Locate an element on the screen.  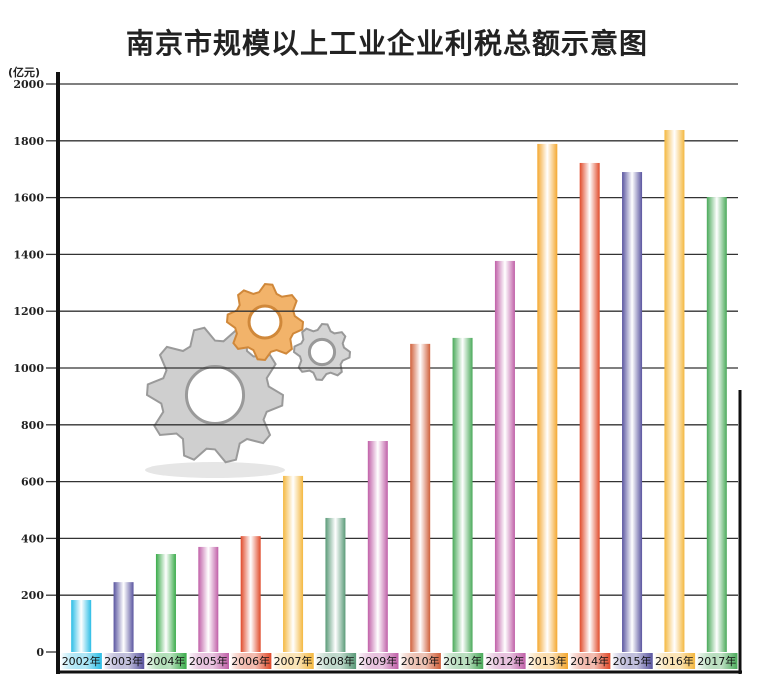
x-tick-label: 2012年 is located at coordinates (504, 661).